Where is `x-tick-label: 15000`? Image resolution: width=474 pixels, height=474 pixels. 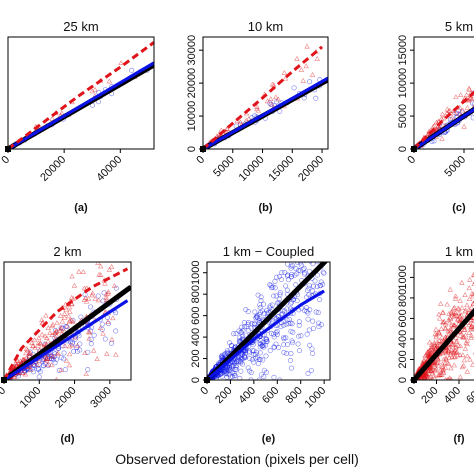 x-tick-label: 15000 is located at coordinates (281, 169).